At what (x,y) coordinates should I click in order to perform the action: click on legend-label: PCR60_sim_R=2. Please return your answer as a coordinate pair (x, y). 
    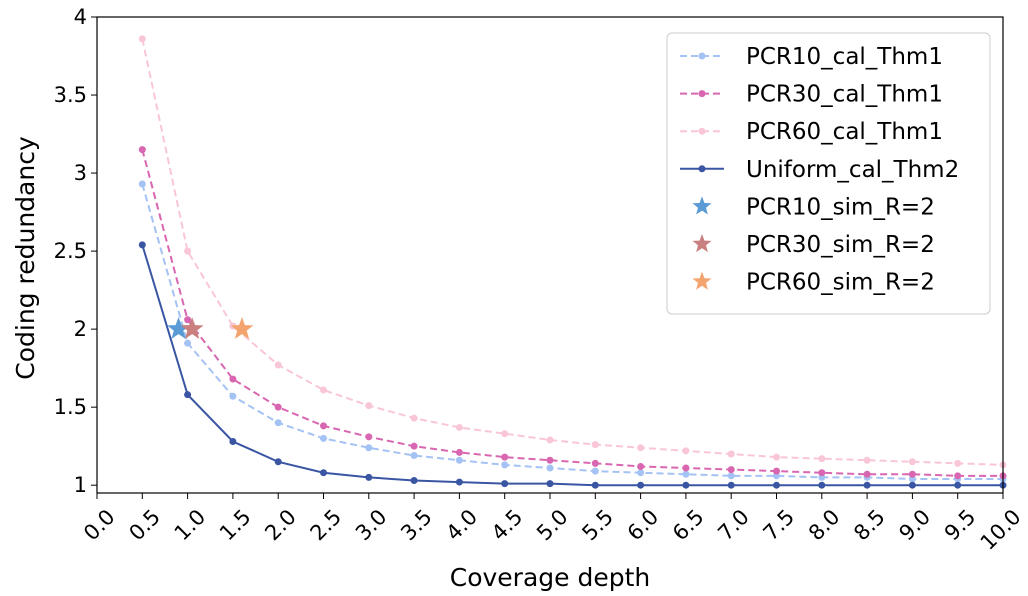
    Looking at the image, I should click on (840, 283).